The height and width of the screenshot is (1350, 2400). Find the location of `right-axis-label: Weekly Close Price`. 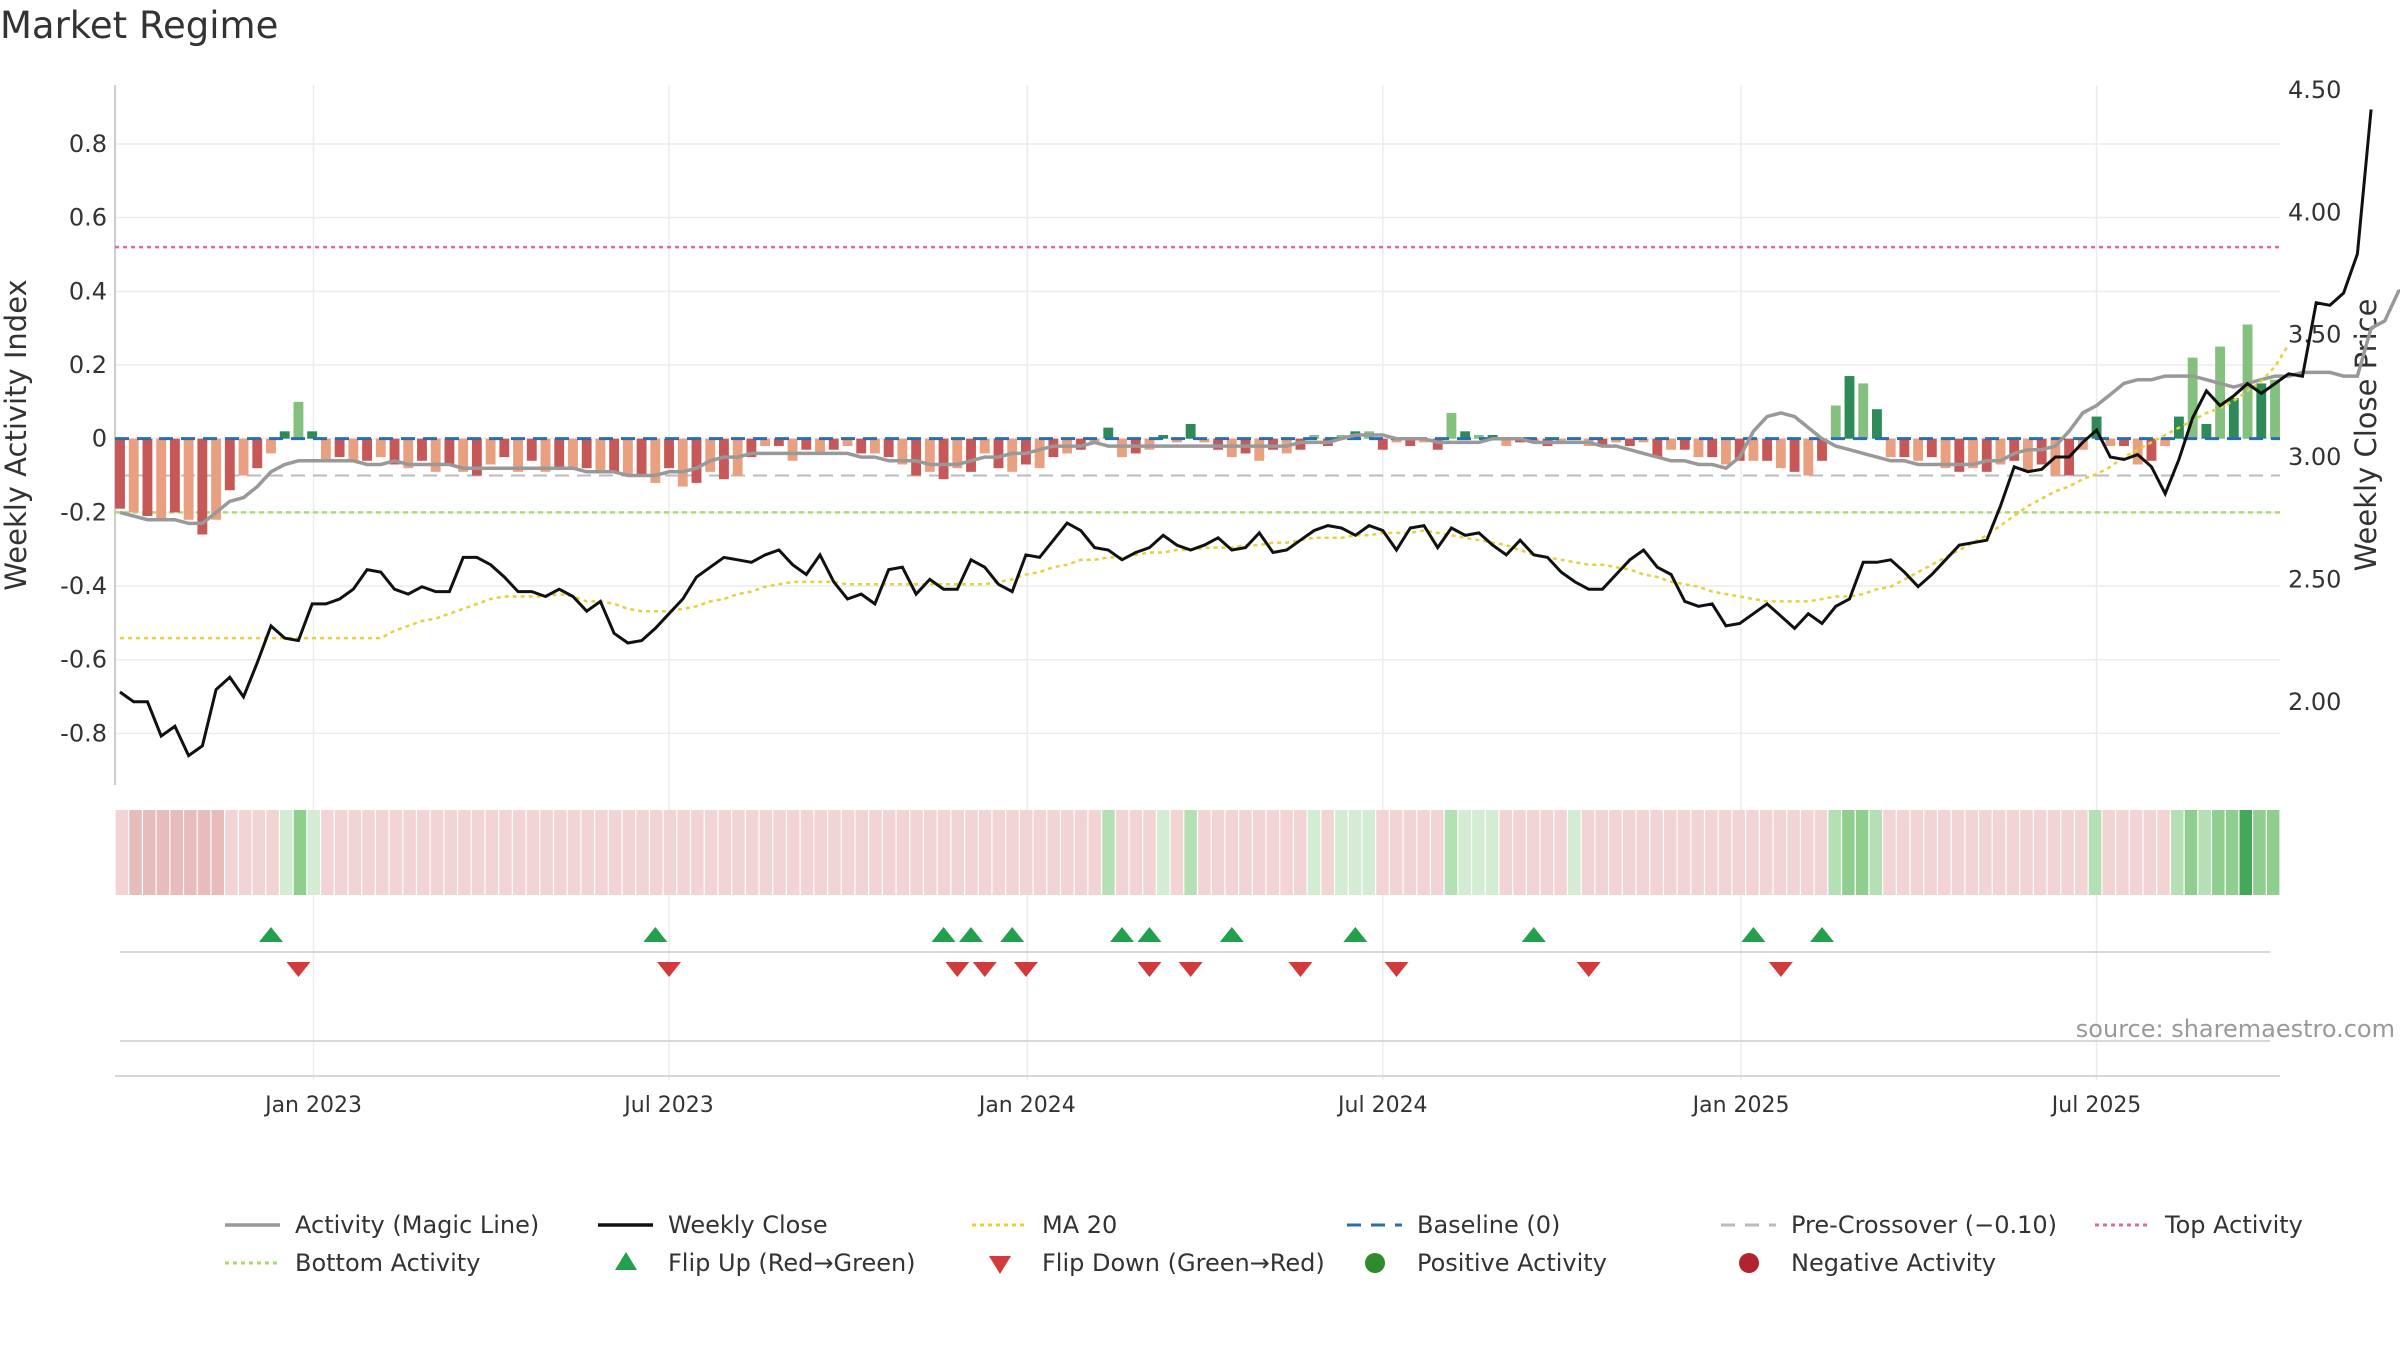

right-axis-label: Weekly Close Price is located at coordinates (2366, 435).